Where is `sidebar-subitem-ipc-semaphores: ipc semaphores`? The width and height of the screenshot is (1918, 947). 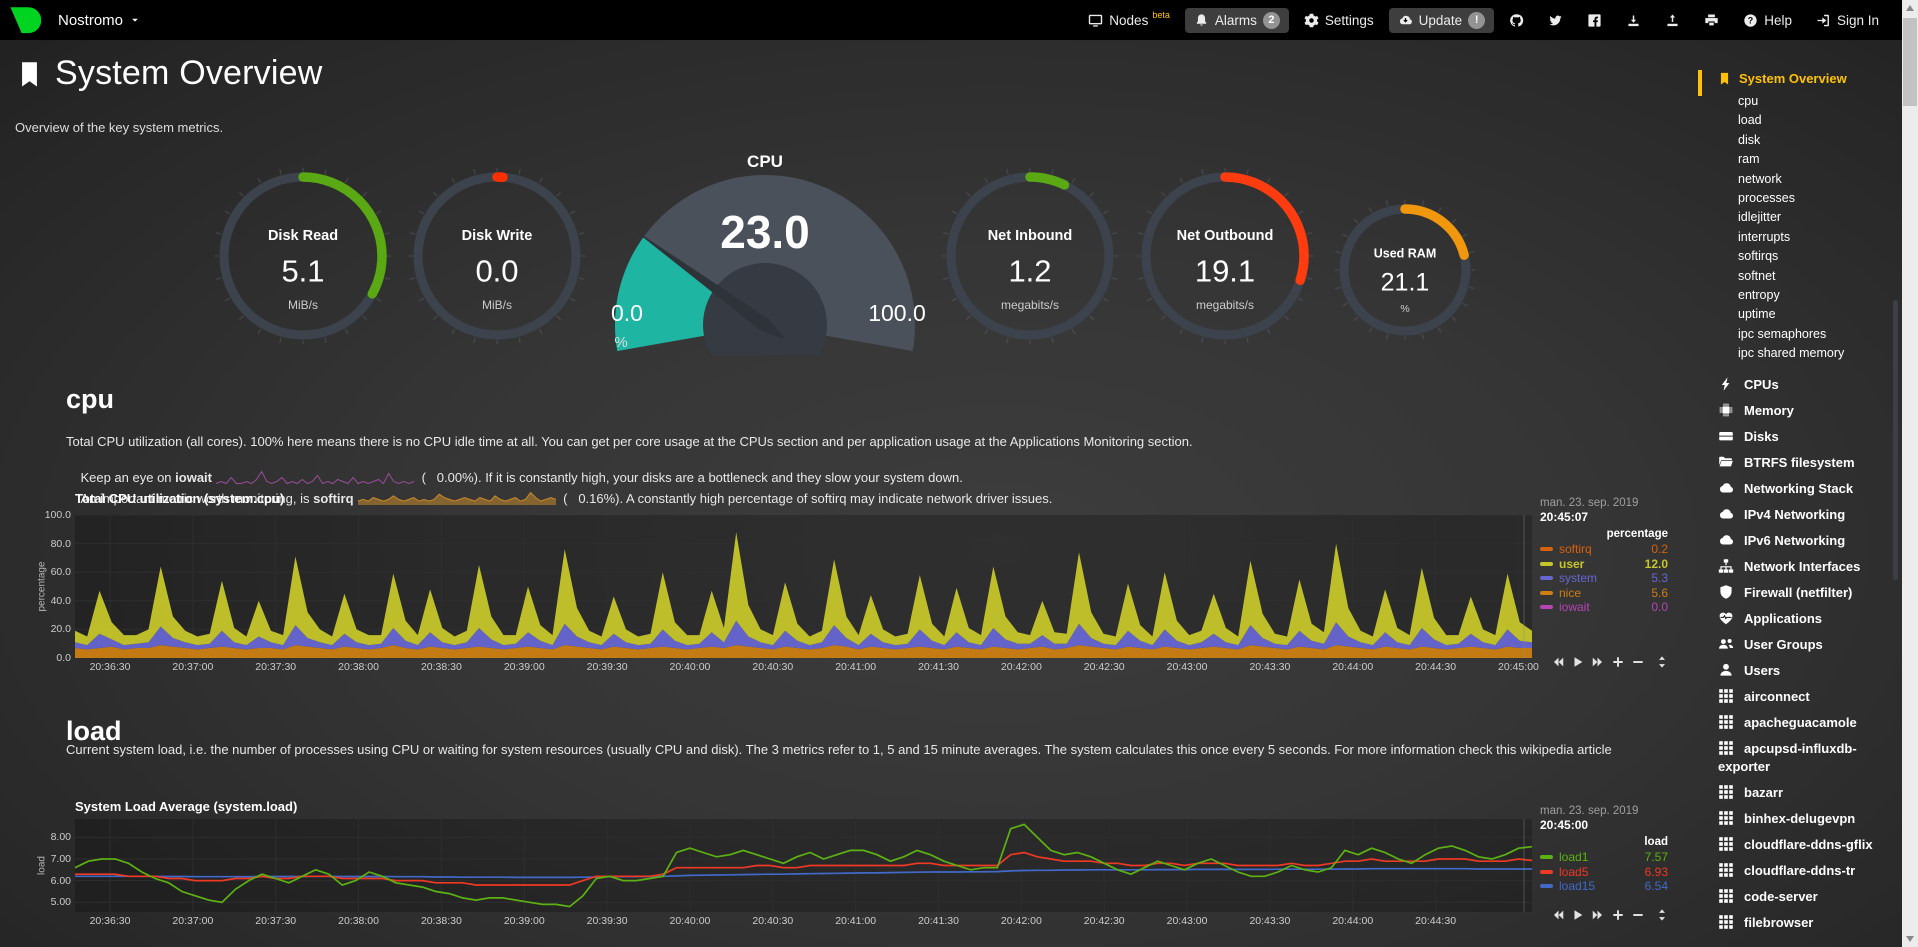
sidebar-subitem-ipc-semaphores: ipc semaphores is located at coordinates (1782, 333).